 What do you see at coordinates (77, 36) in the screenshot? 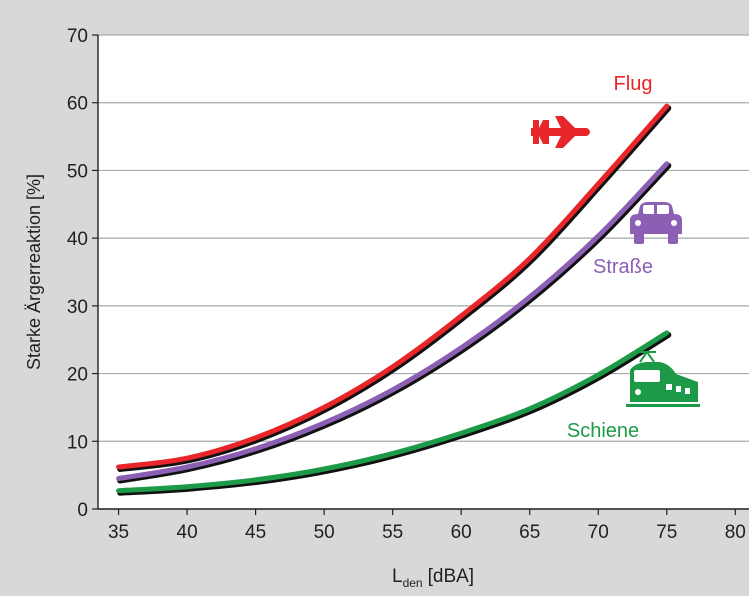
I see `tick-label-y-70: 70` at bounding box center [77, 36].